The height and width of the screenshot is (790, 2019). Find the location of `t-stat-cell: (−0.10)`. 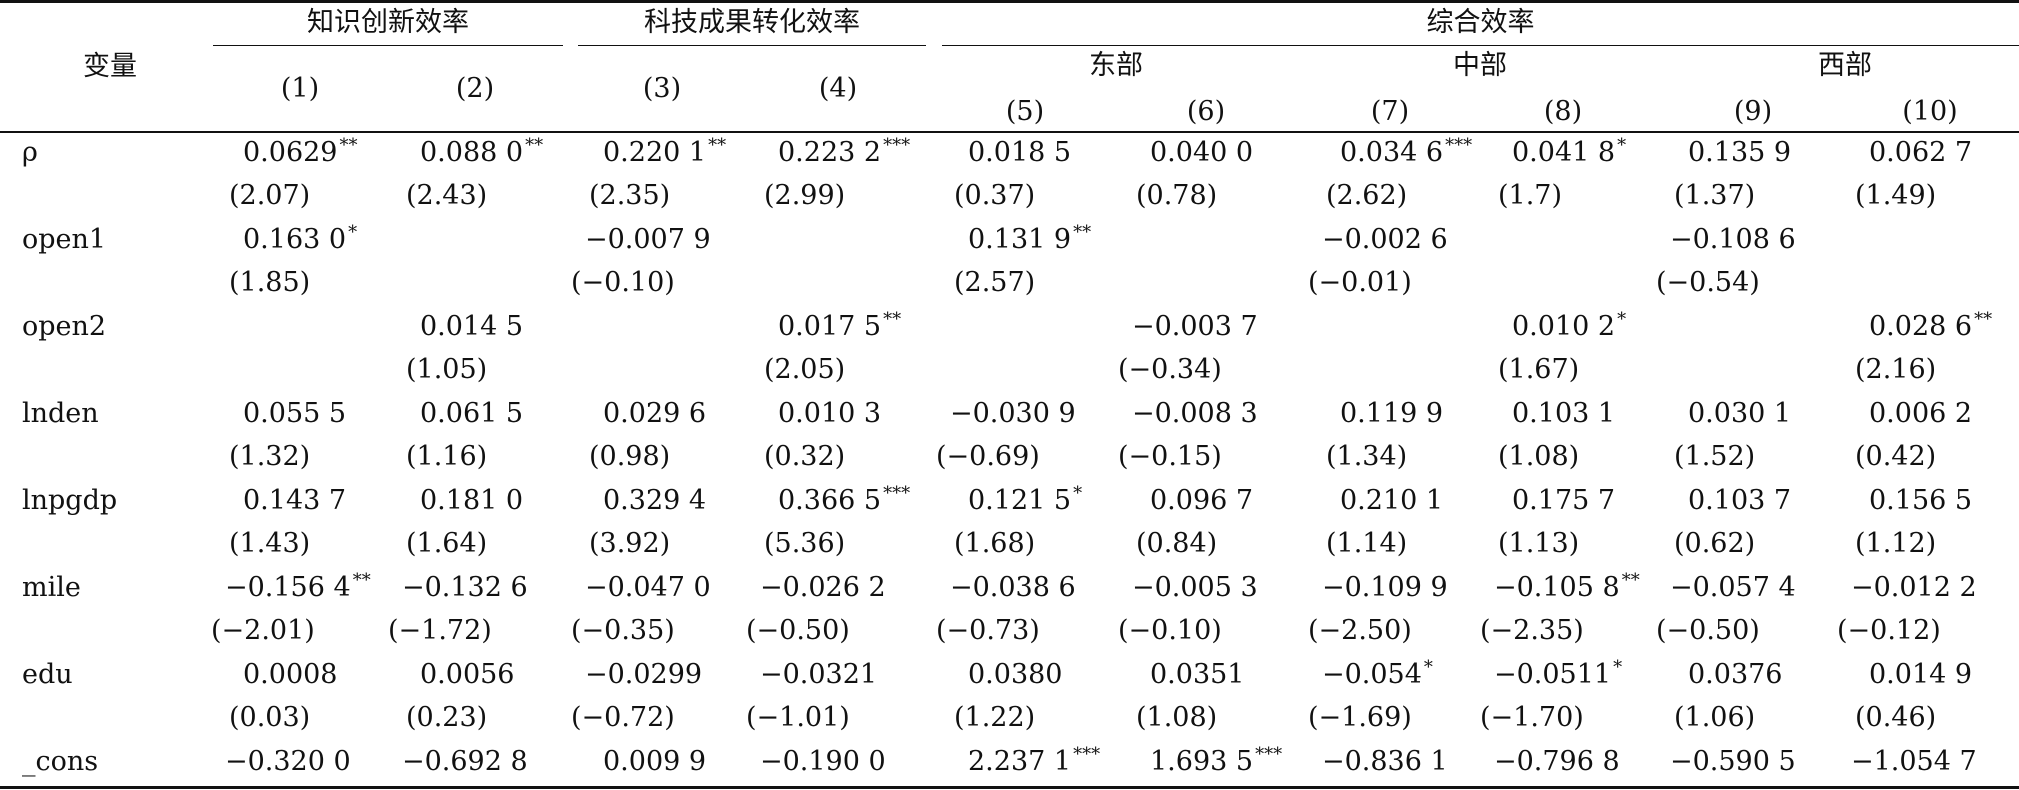

t-stat-cell: (−0.10) is located at coordinates (1170, 630).